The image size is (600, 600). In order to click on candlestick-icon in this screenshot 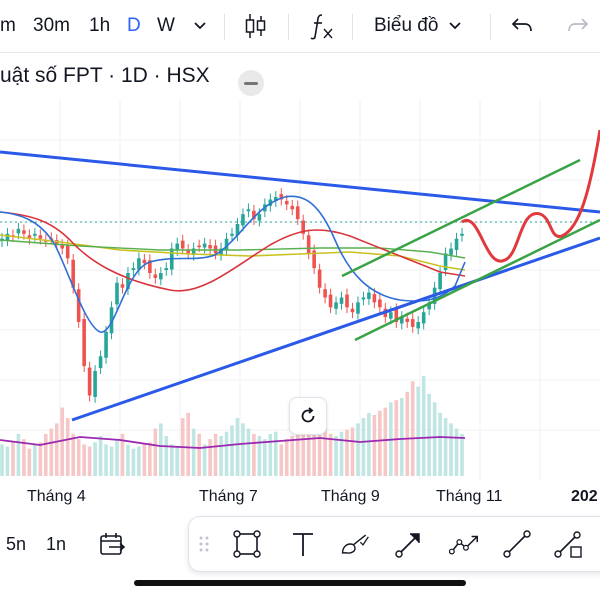, I will do `click(255, 26)`.